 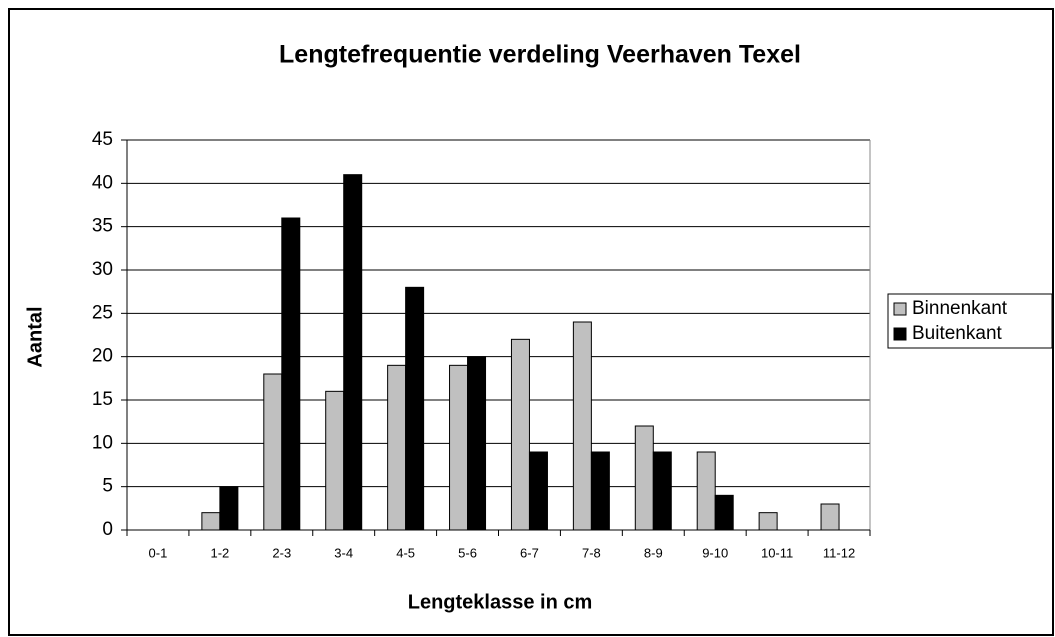 I want to click on y-tick-label: 15, so click(x=102, y=399).